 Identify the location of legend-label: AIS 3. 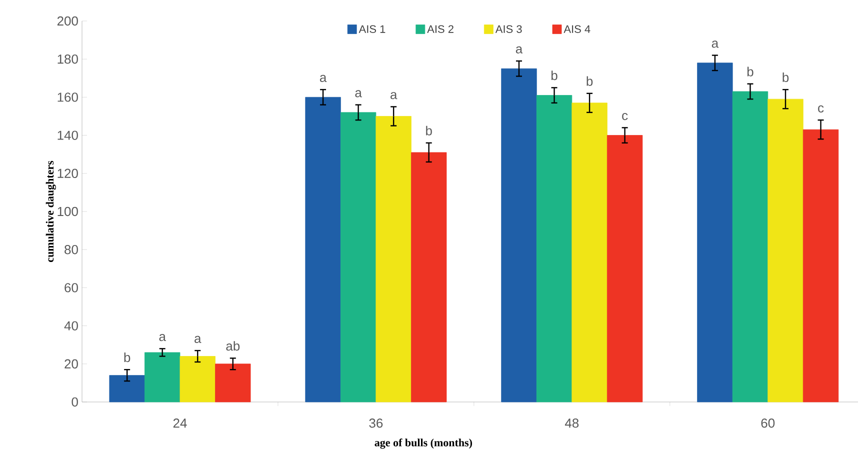
(508, 29).